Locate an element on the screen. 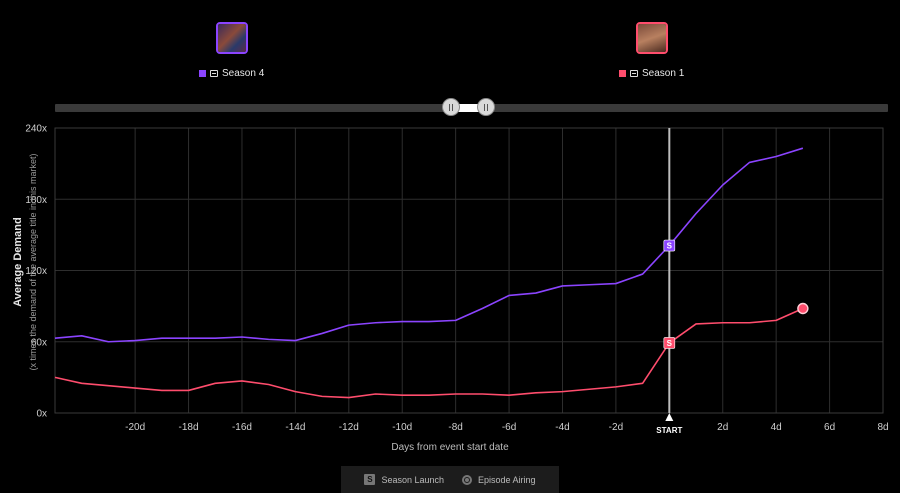 The height and width of the screenshot is (493, 900). x-tick-label: 4d is located at coordinates (776, 427).